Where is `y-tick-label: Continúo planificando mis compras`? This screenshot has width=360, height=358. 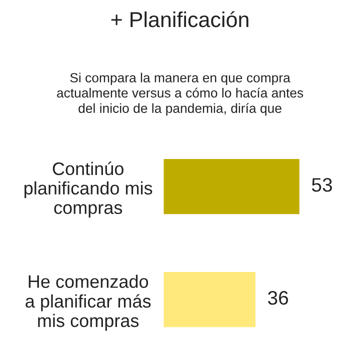 y-tick-label: Continúo planificando mis compras is located at coordinates (88, 190).